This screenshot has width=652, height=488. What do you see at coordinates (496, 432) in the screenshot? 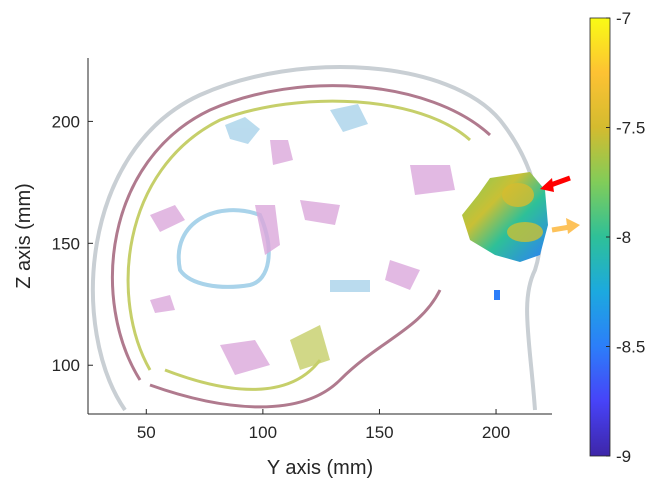
I see `x-tick-label: 200` at bounding box center [496, 432].